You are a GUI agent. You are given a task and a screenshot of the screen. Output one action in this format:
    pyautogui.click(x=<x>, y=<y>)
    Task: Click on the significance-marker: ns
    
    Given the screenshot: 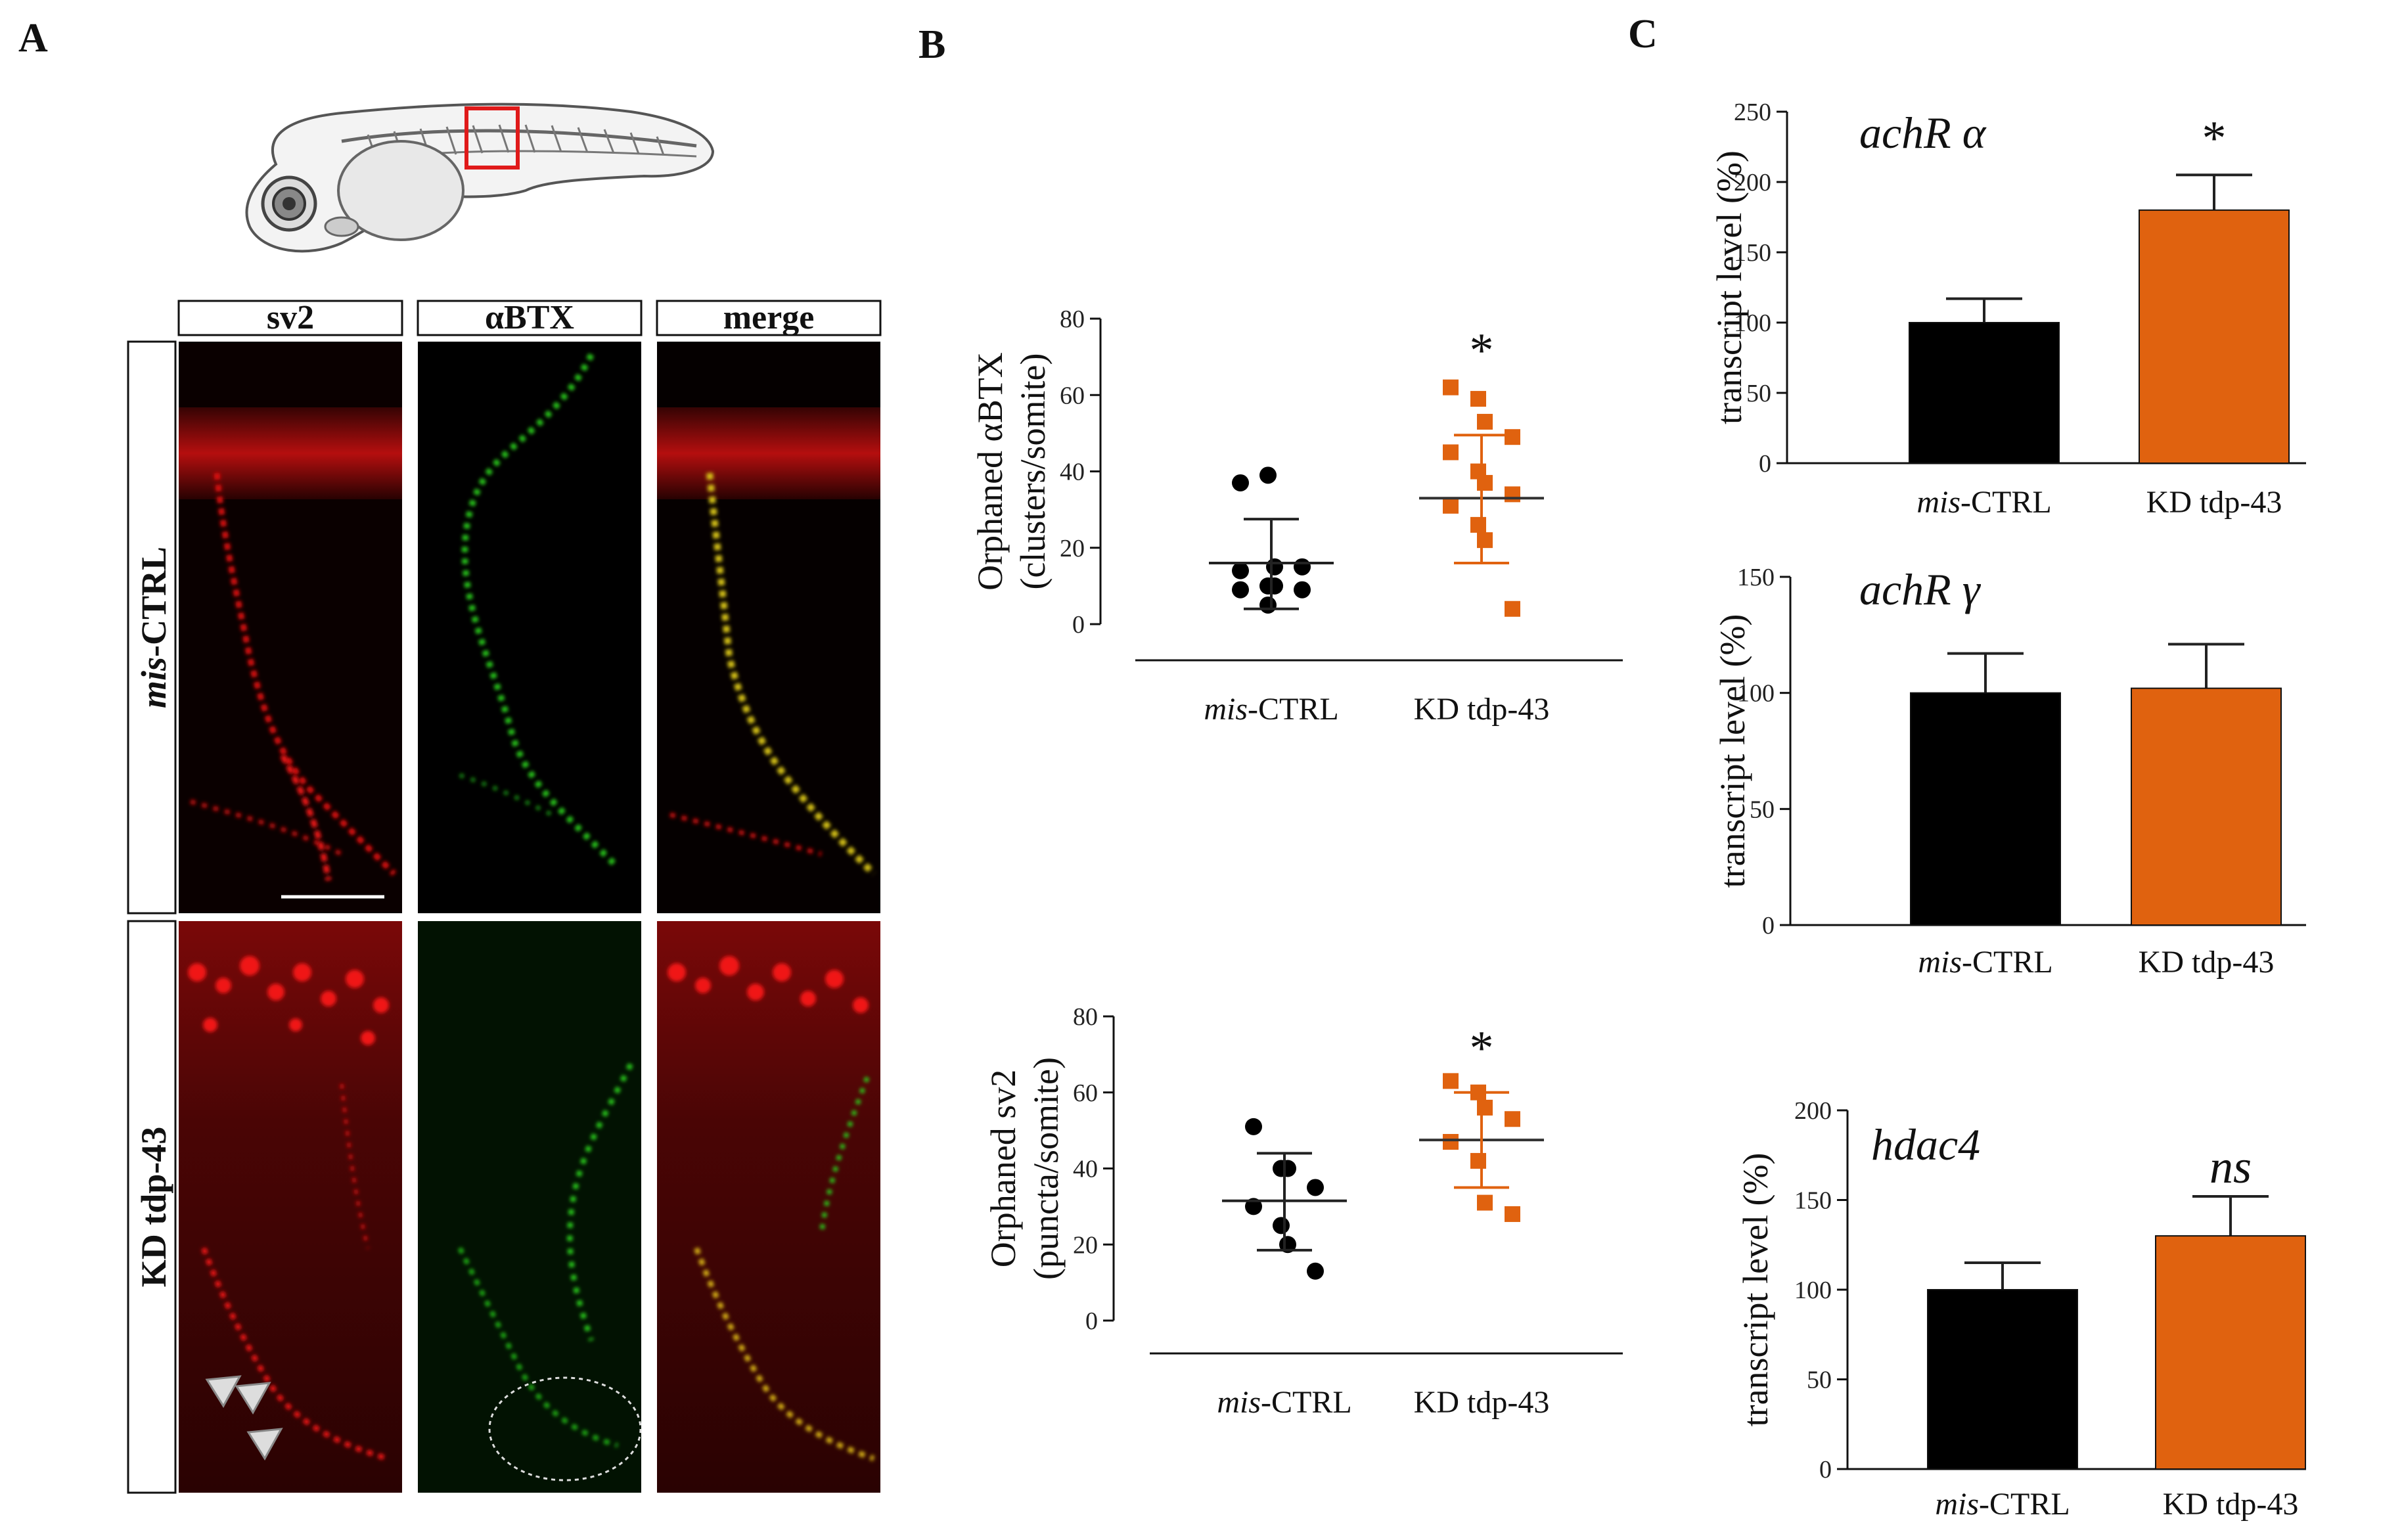 What is the action you would take?
    pyautogui.click(x=2230, y=1167)
    